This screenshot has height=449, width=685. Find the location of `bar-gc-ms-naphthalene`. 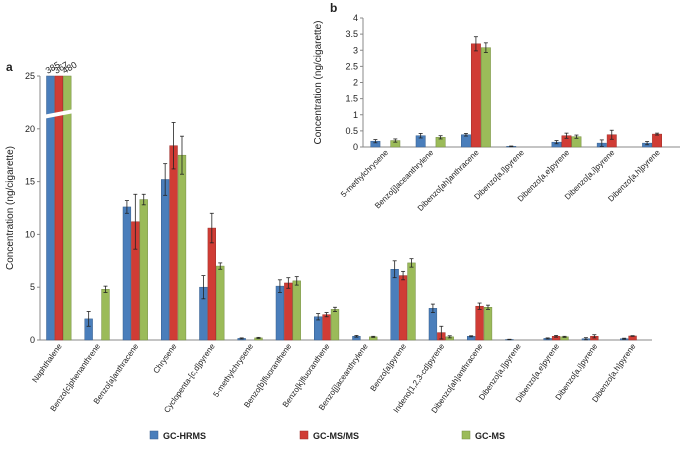

bar-gc-ms-naphthalene is located at coordinates (67, 208).